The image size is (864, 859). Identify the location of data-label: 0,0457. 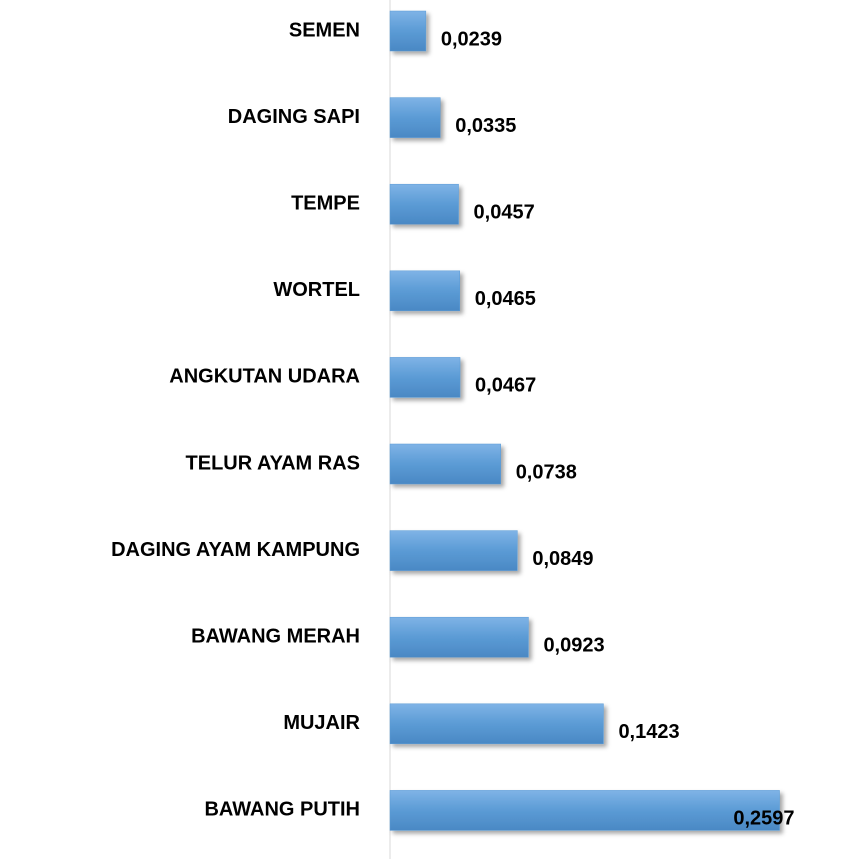
(504, 212).